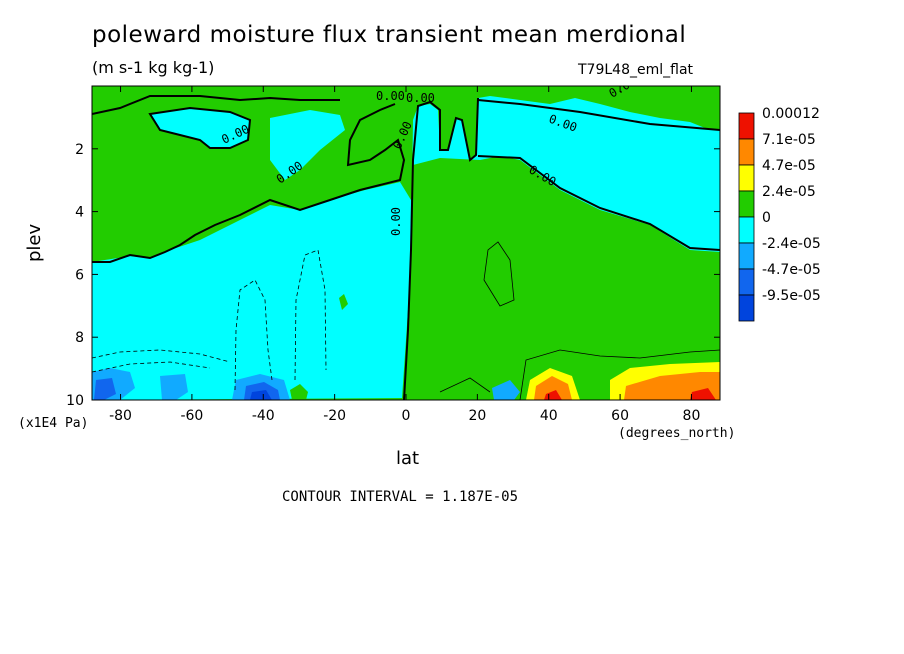  I want to click on nh-upper-cyan, so click(599, 174).